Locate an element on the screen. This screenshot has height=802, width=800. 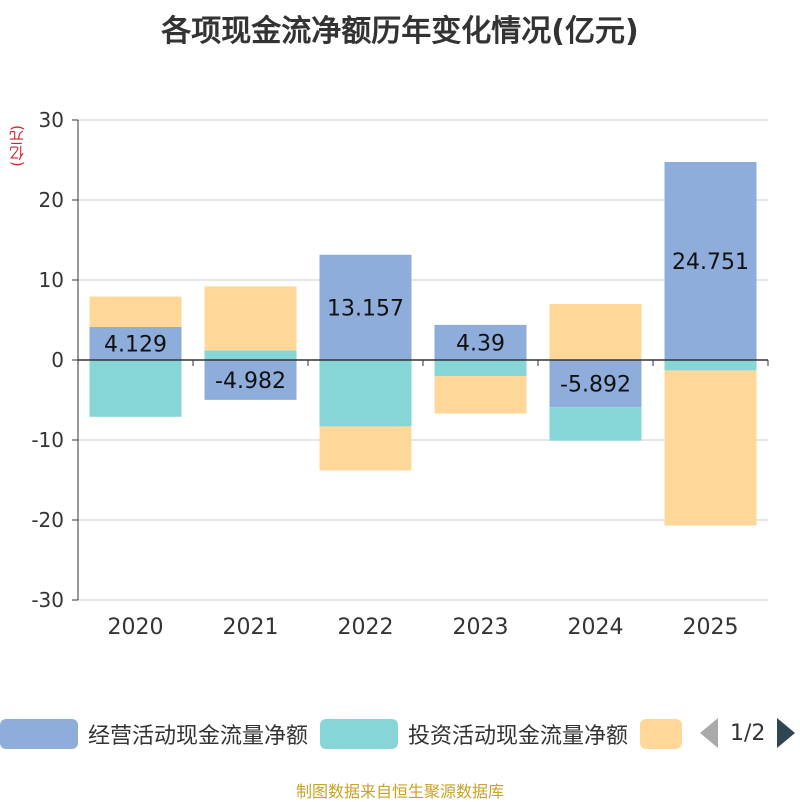
bar-financing-2020 is located at coordinates (135, 311).